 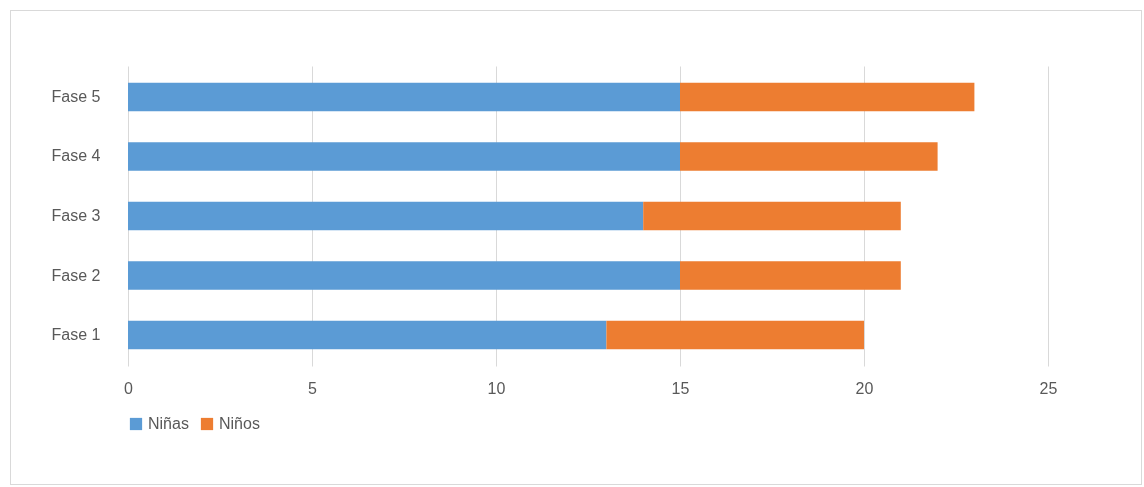 I want to click on y-tick-label: Fase 1, so click(x=76, y=335).